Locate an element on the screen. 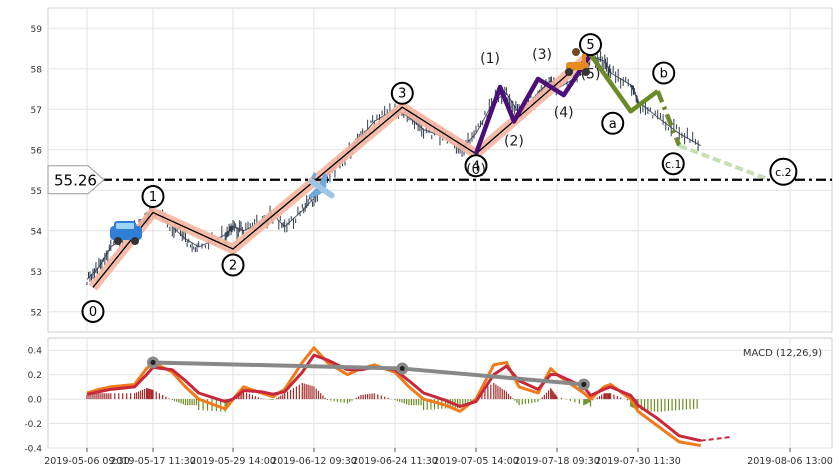 The height and width of the screenshot is (471, 839). subwave-line is located at coordinates (533, 104).